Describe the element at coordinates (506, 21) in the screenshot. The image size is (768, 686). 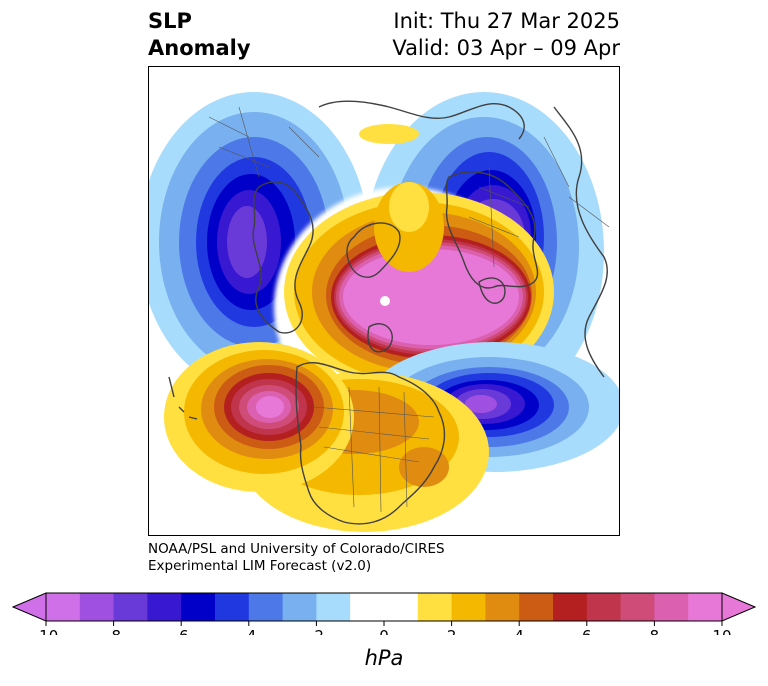
I see `init-date: Init: Thu 27 Mar 2025` at that location.